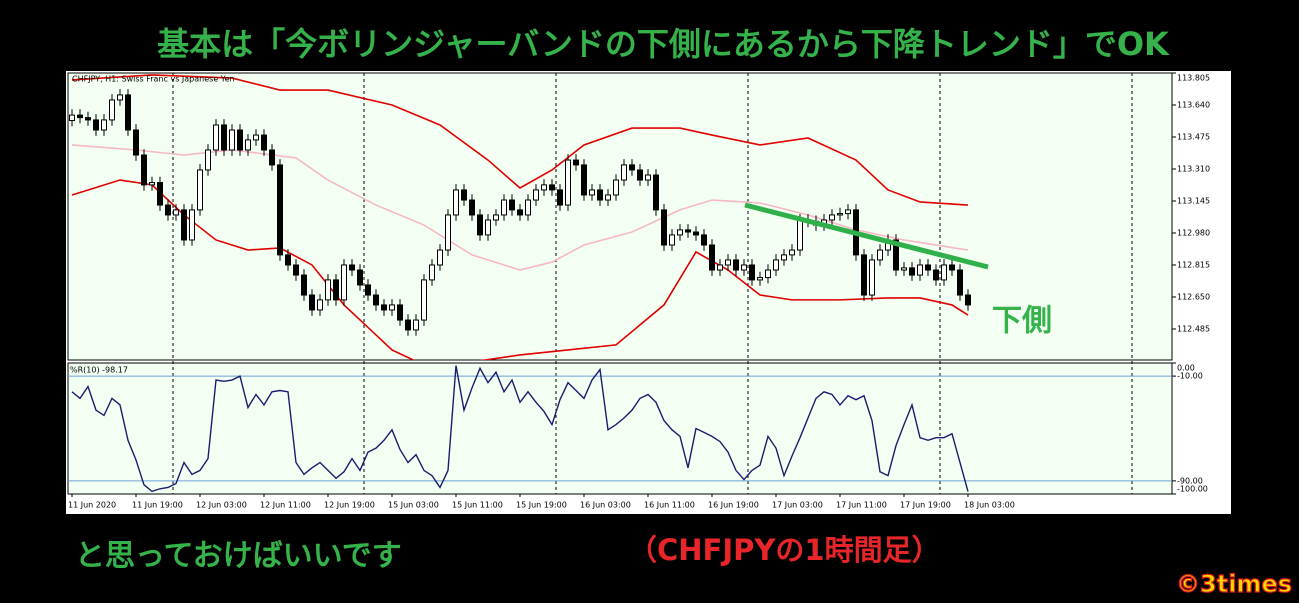 Image resolution: width=1299 pixels, height=603 pixels. I want to click on x-tick-label: 15 Jun 11:00, so click(477, 505).